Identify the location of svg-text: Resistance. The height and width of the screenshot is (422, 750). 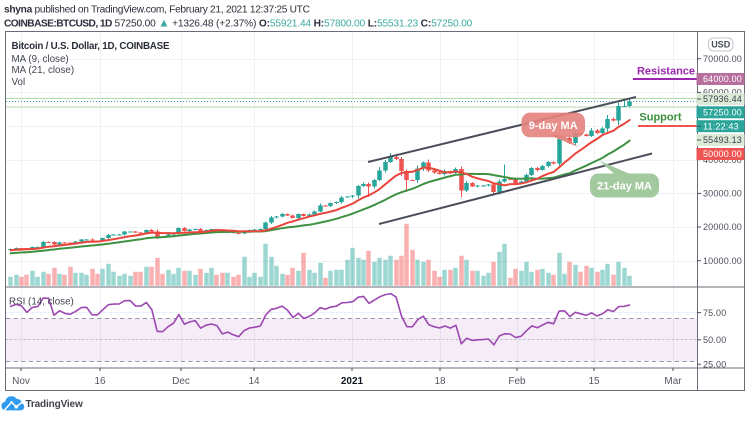
(666, 72).